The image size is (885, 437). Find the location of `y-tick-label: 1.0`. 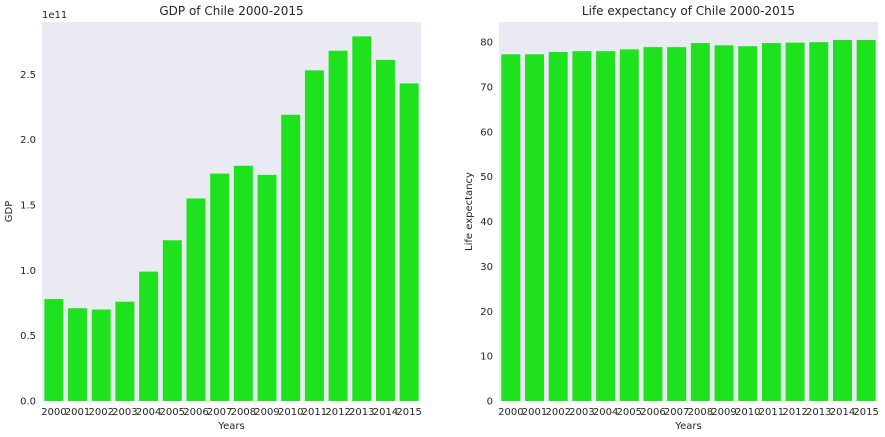

y-tick-label: 1.0 is located at coordinates (28, 271).